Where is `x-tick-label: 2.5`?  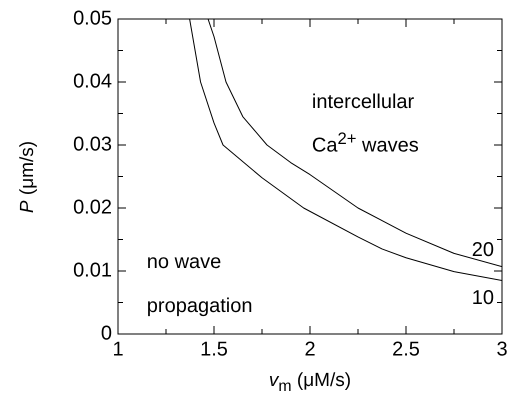
x-tick-label: 2.5 is located at coordinates (406, 349).